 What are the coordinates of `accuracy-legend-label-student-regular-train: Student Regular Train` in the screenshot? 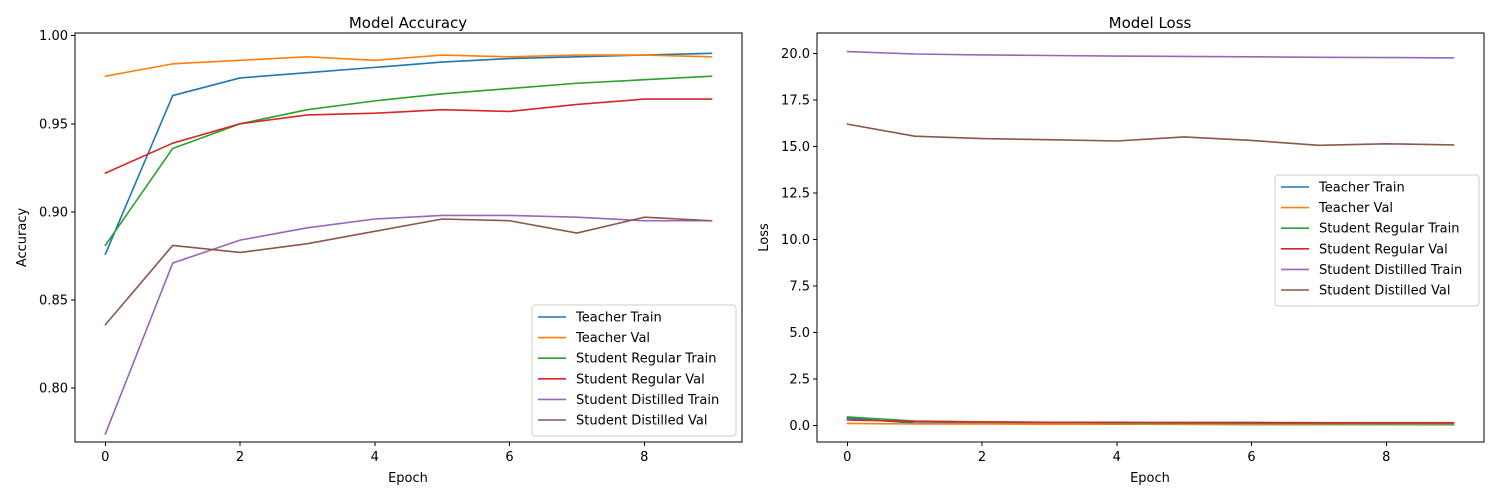 It's located at (646, 359).